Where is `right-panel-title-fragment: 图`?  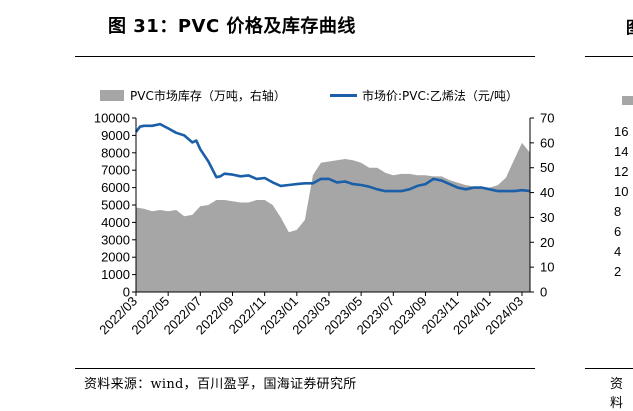 right-panel-title-fragment: 图 is located at coordinates (629, 26).